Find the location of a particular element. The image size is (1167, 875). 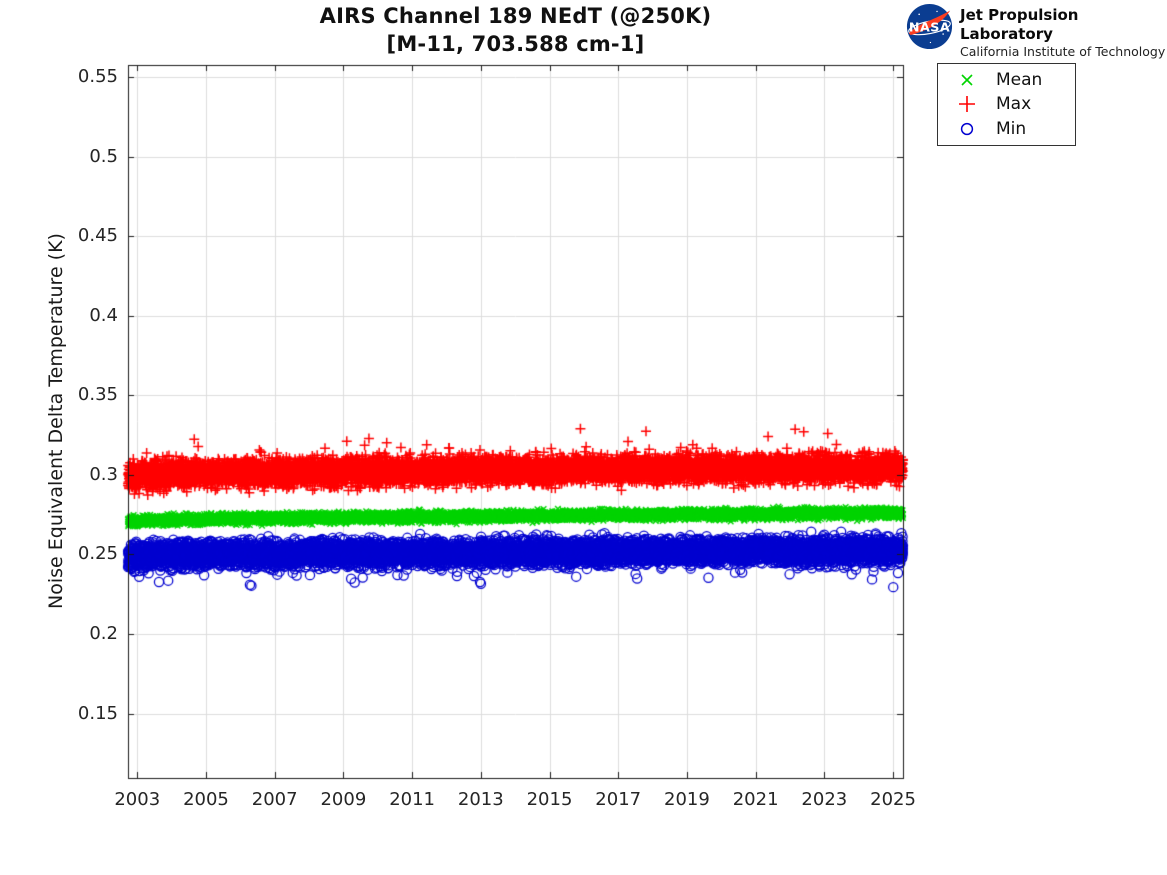

legend-marker-mean-icon is located at coordinates (967, 80).